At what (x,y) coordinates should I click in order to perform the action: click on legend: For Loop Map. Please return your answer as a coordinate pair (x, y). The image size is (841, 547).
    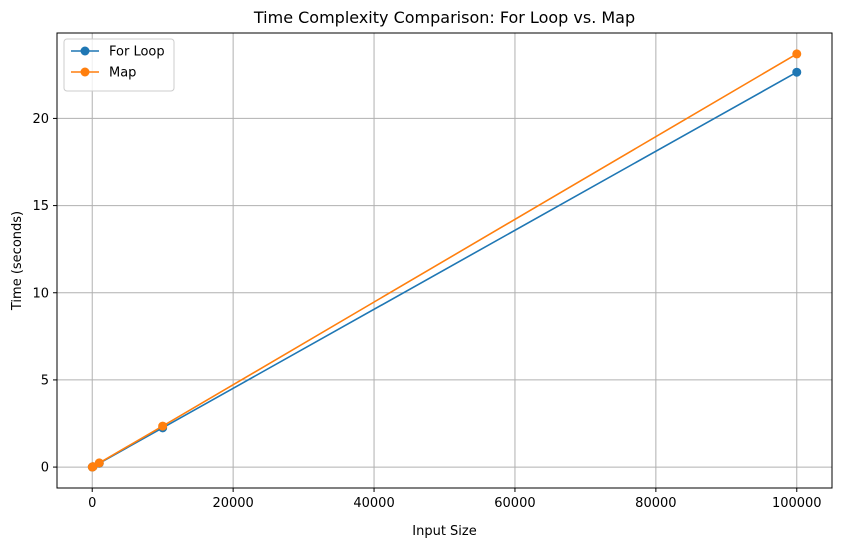
    Looking at the image, I should click on (119, 65).